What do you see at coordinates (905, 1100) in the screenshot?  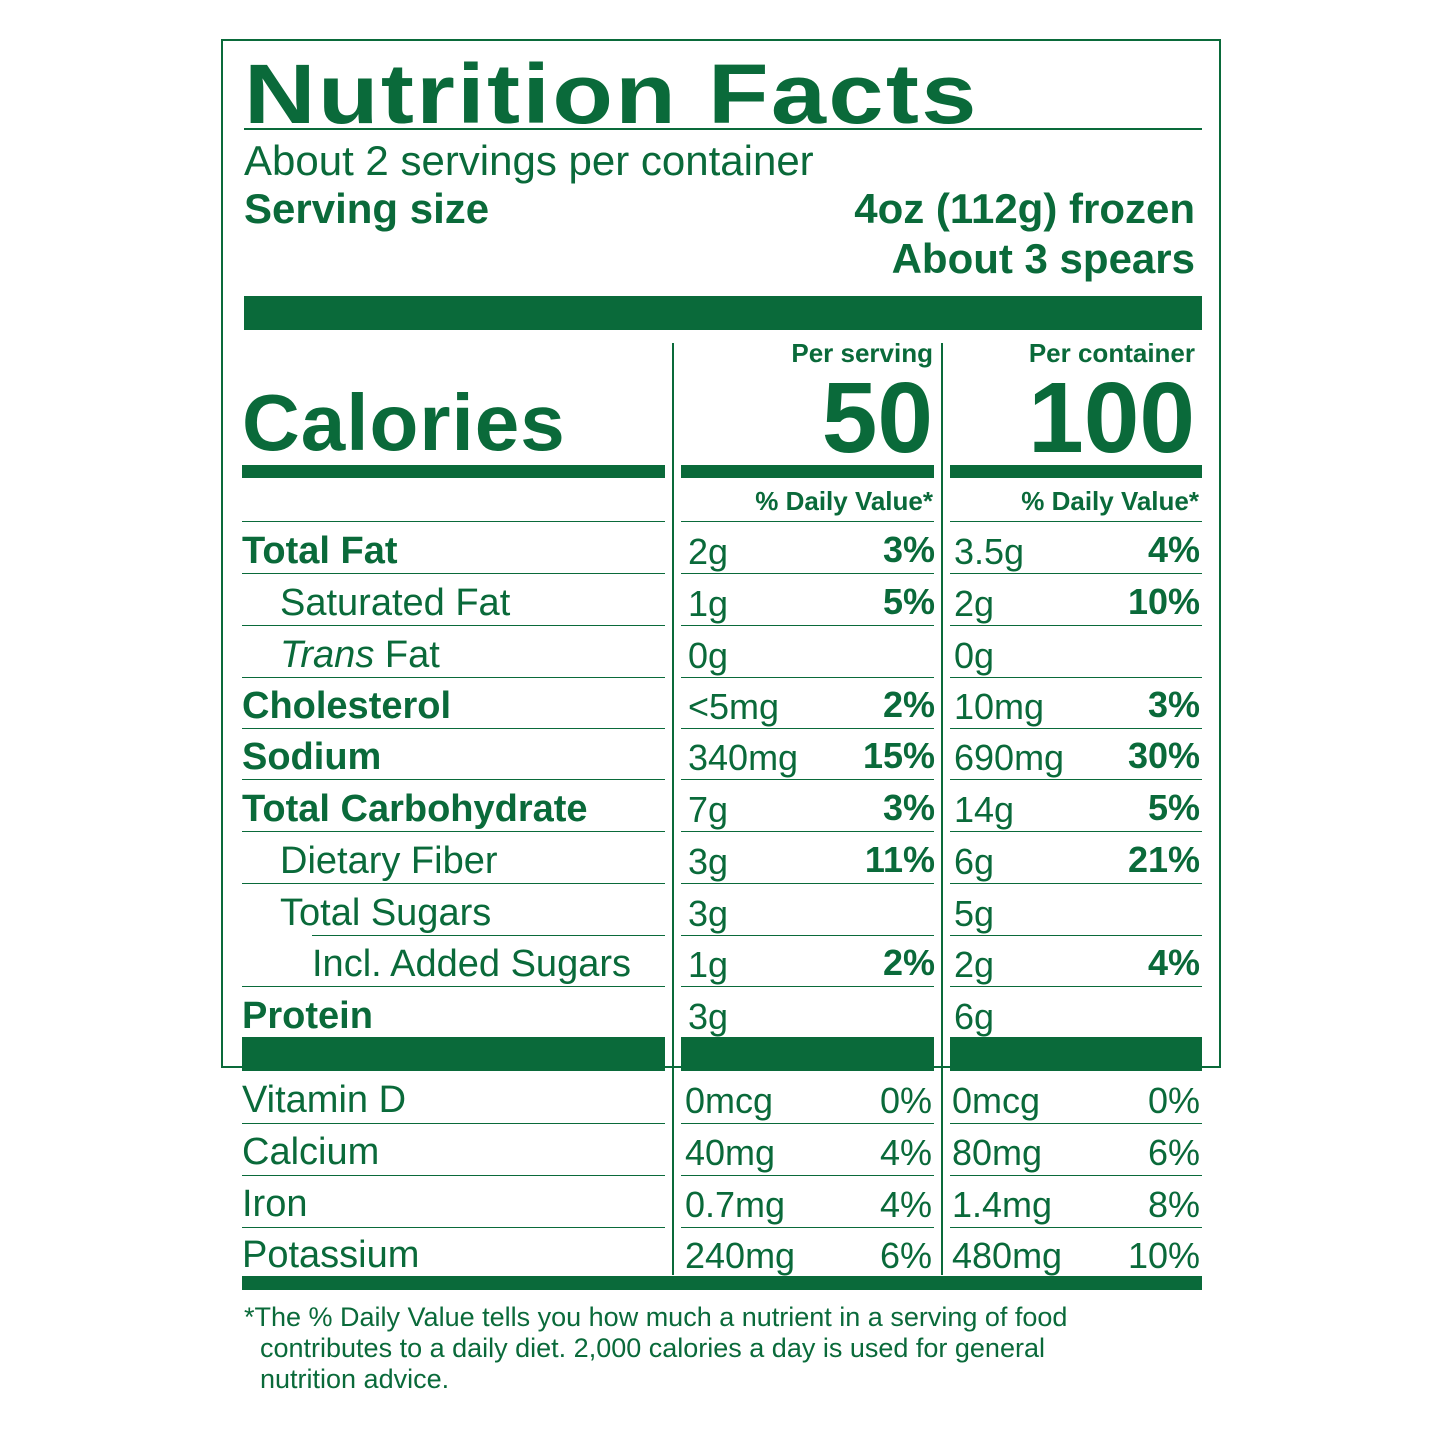 I see `vitamin-serving-dv: 0%` at bounding box center [905, 1100].